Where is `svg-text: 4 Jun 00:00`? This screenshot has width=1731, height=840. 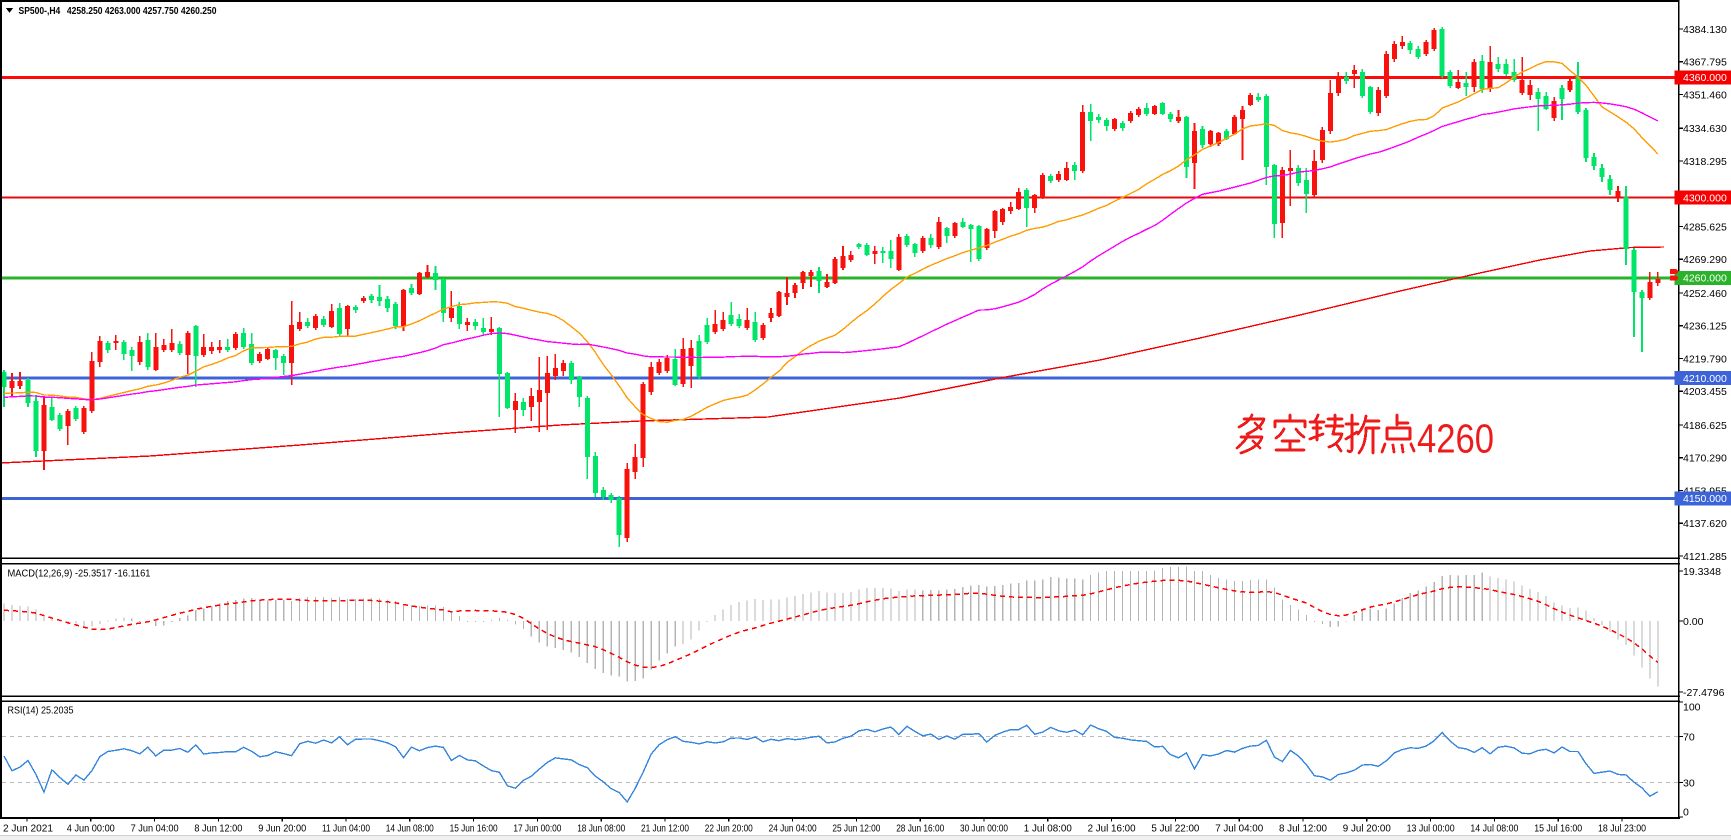 svg-text: 4 Jun 00:00 is located at coordinates (91, 829).